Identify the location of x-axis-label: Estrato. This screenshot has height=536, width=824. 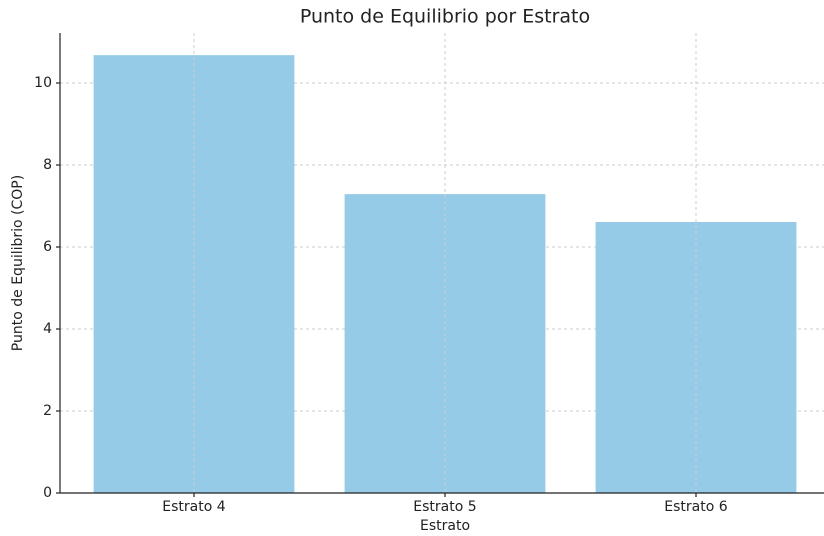
(445, 526).